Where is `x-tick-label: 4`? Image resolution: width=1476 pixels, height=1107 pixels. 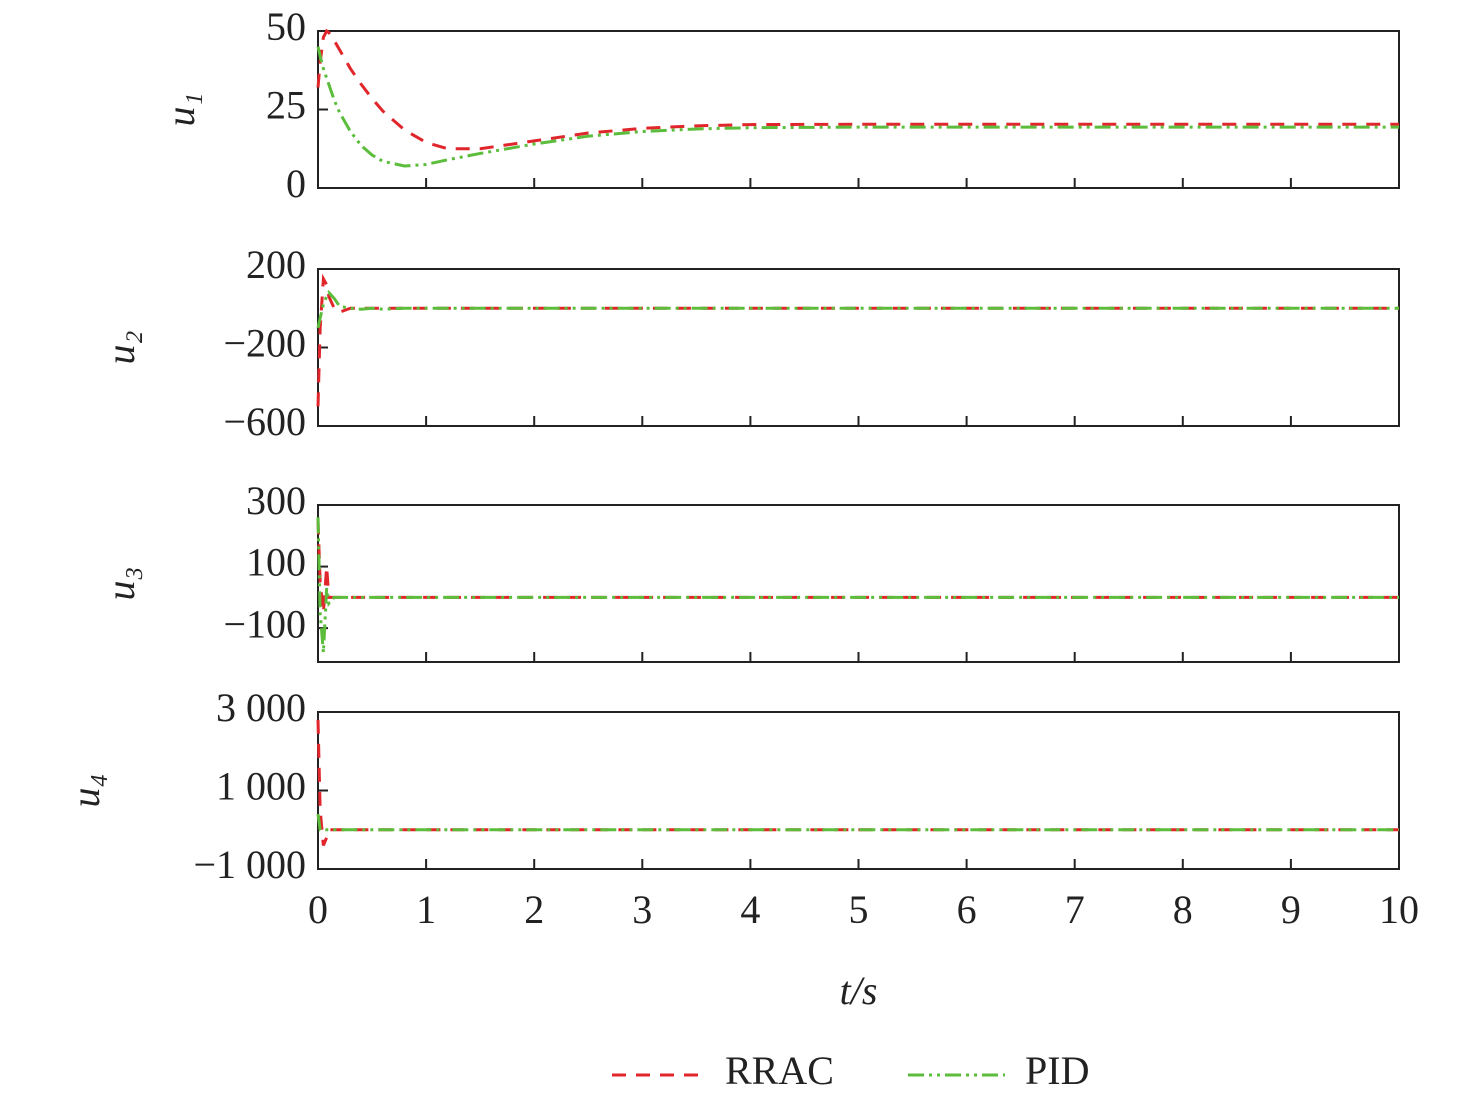 x-tick-label: 4 is located at coordinates (750, 909).